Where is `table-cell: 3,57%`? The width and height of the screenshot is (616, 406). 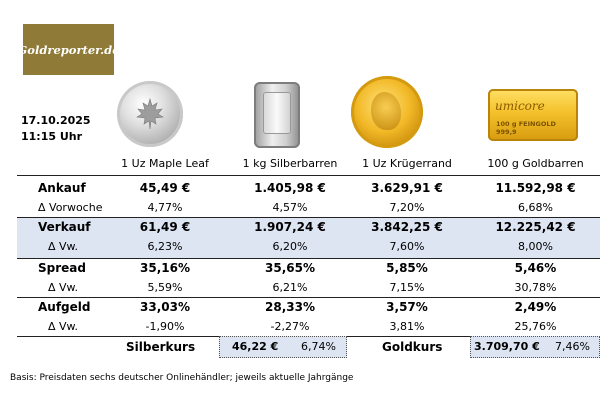
table-cell: 3,57% is located at coordinates (407, 307).